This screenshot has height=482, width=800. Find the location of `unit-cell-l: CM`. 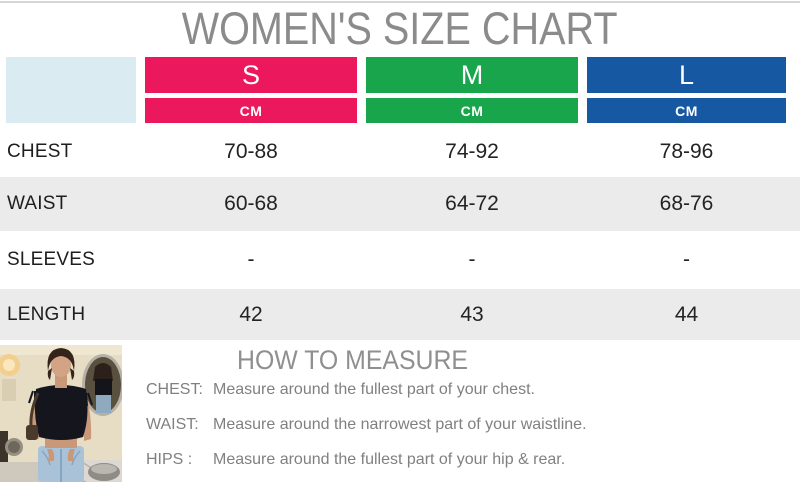

unit-cell-l: CM is located at coordinates (686, 110).